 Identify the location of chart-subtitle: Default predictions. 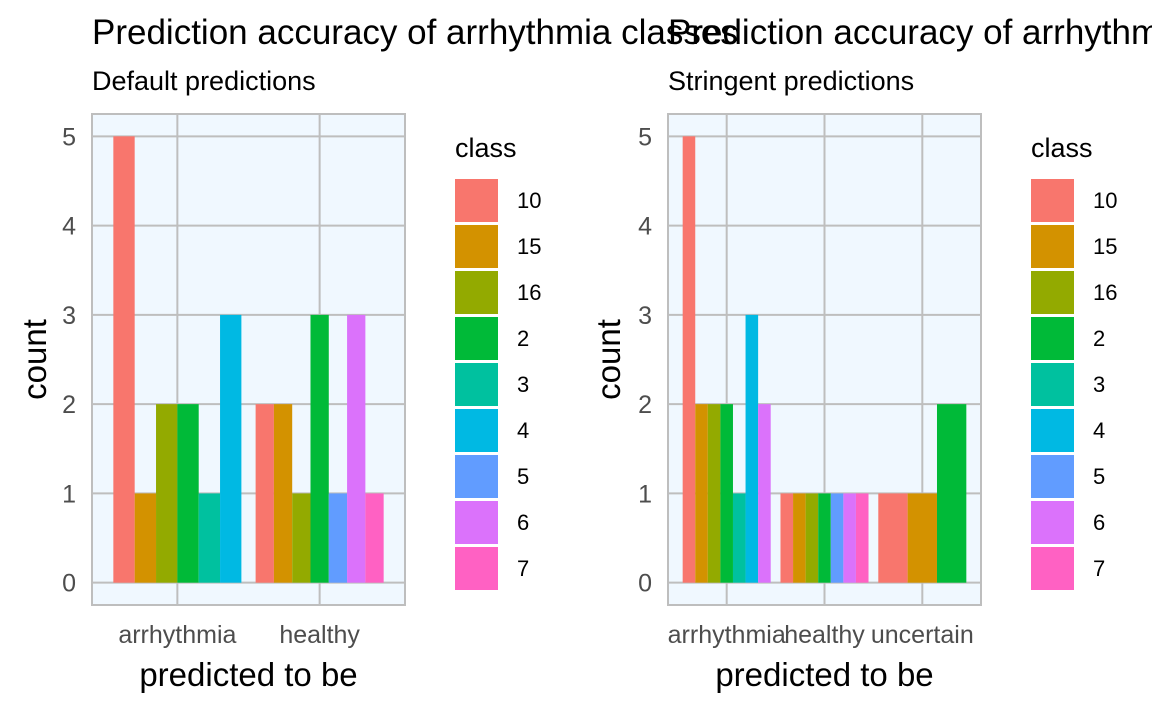
(204, 81).